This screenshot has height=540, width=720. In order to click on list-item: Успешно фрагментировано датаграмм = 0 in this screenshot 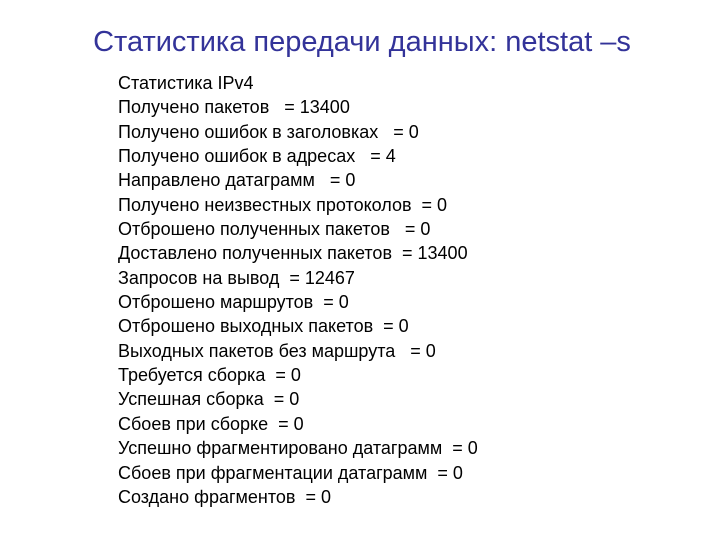, I will do `click(298, 448)`.